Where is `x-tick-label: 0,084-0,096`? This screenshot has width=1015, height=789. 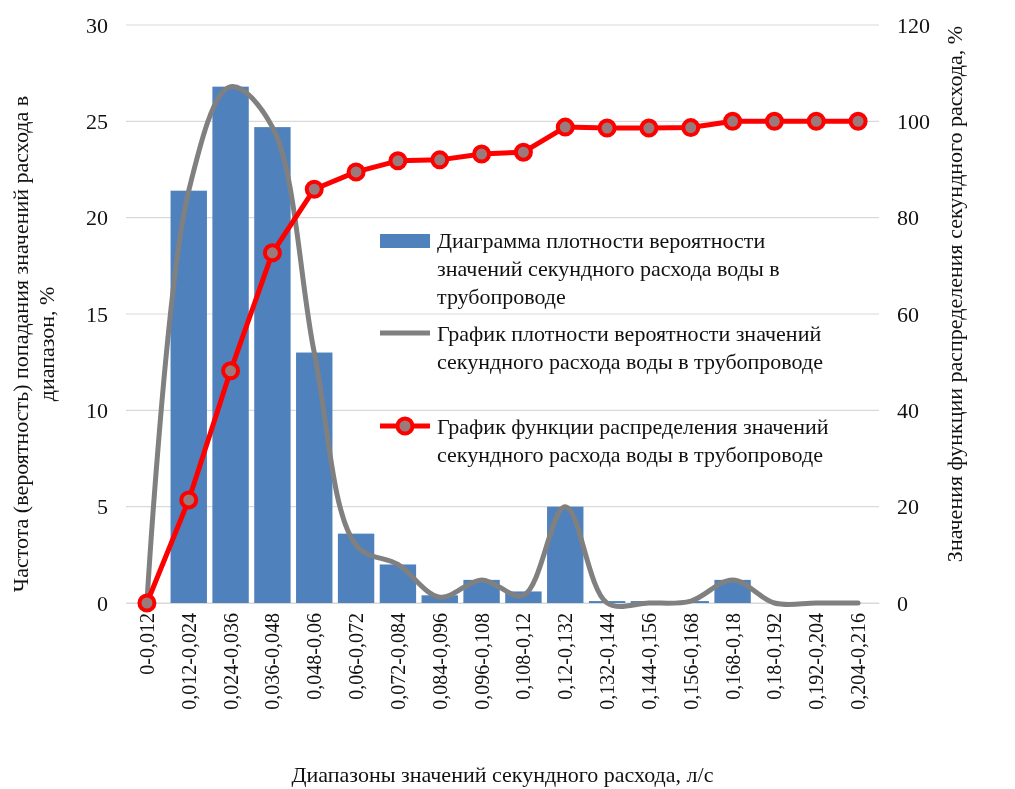
x-tick-label: 0,084-0,096 is located at coordinates (439, 661).